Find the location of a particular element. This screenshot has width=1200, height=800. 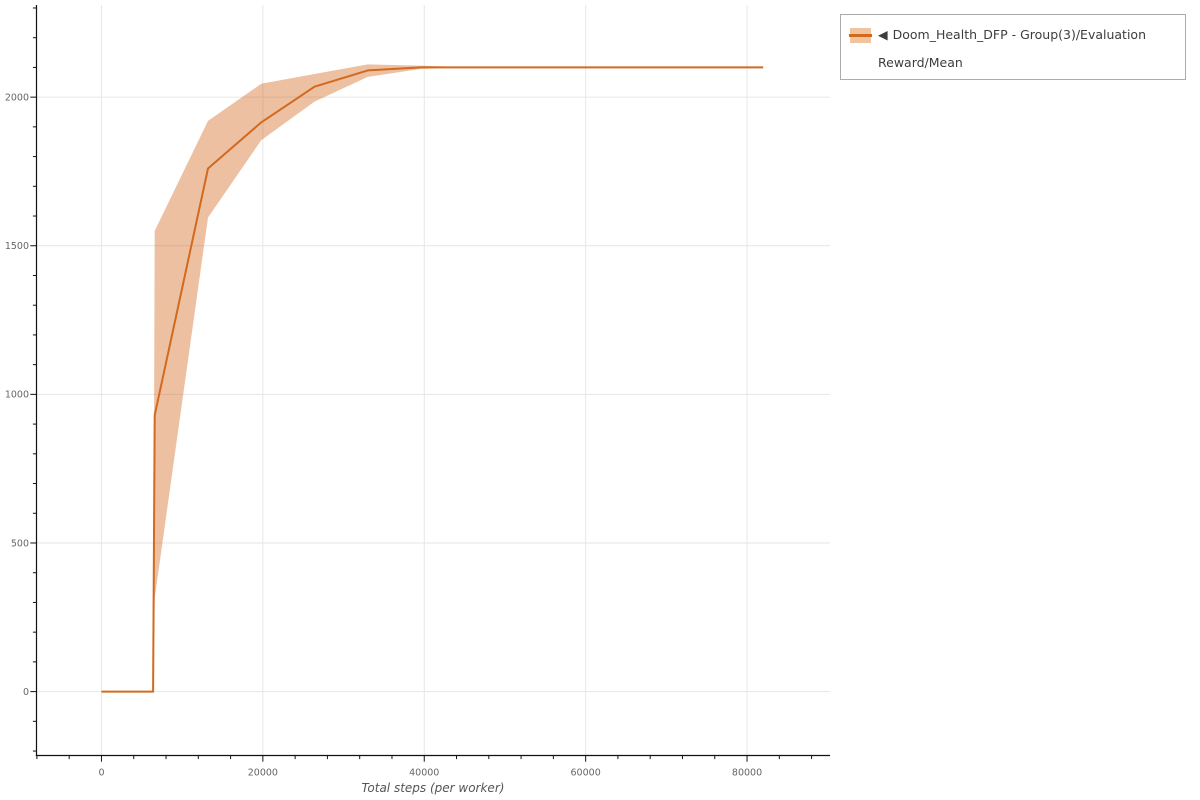

legend-swatch-band-icon is located at coordinates (860, 35).